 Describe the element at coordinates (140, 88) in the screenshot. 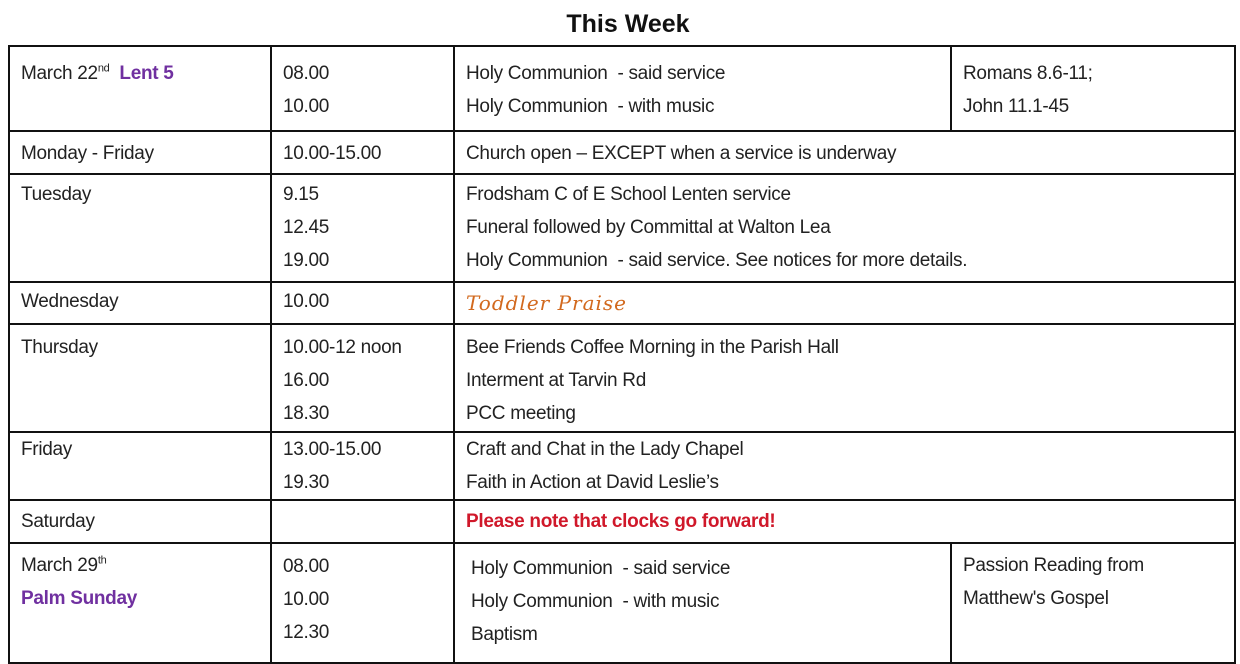

I see `day-cell: March 22nd Lent 5` at that location.